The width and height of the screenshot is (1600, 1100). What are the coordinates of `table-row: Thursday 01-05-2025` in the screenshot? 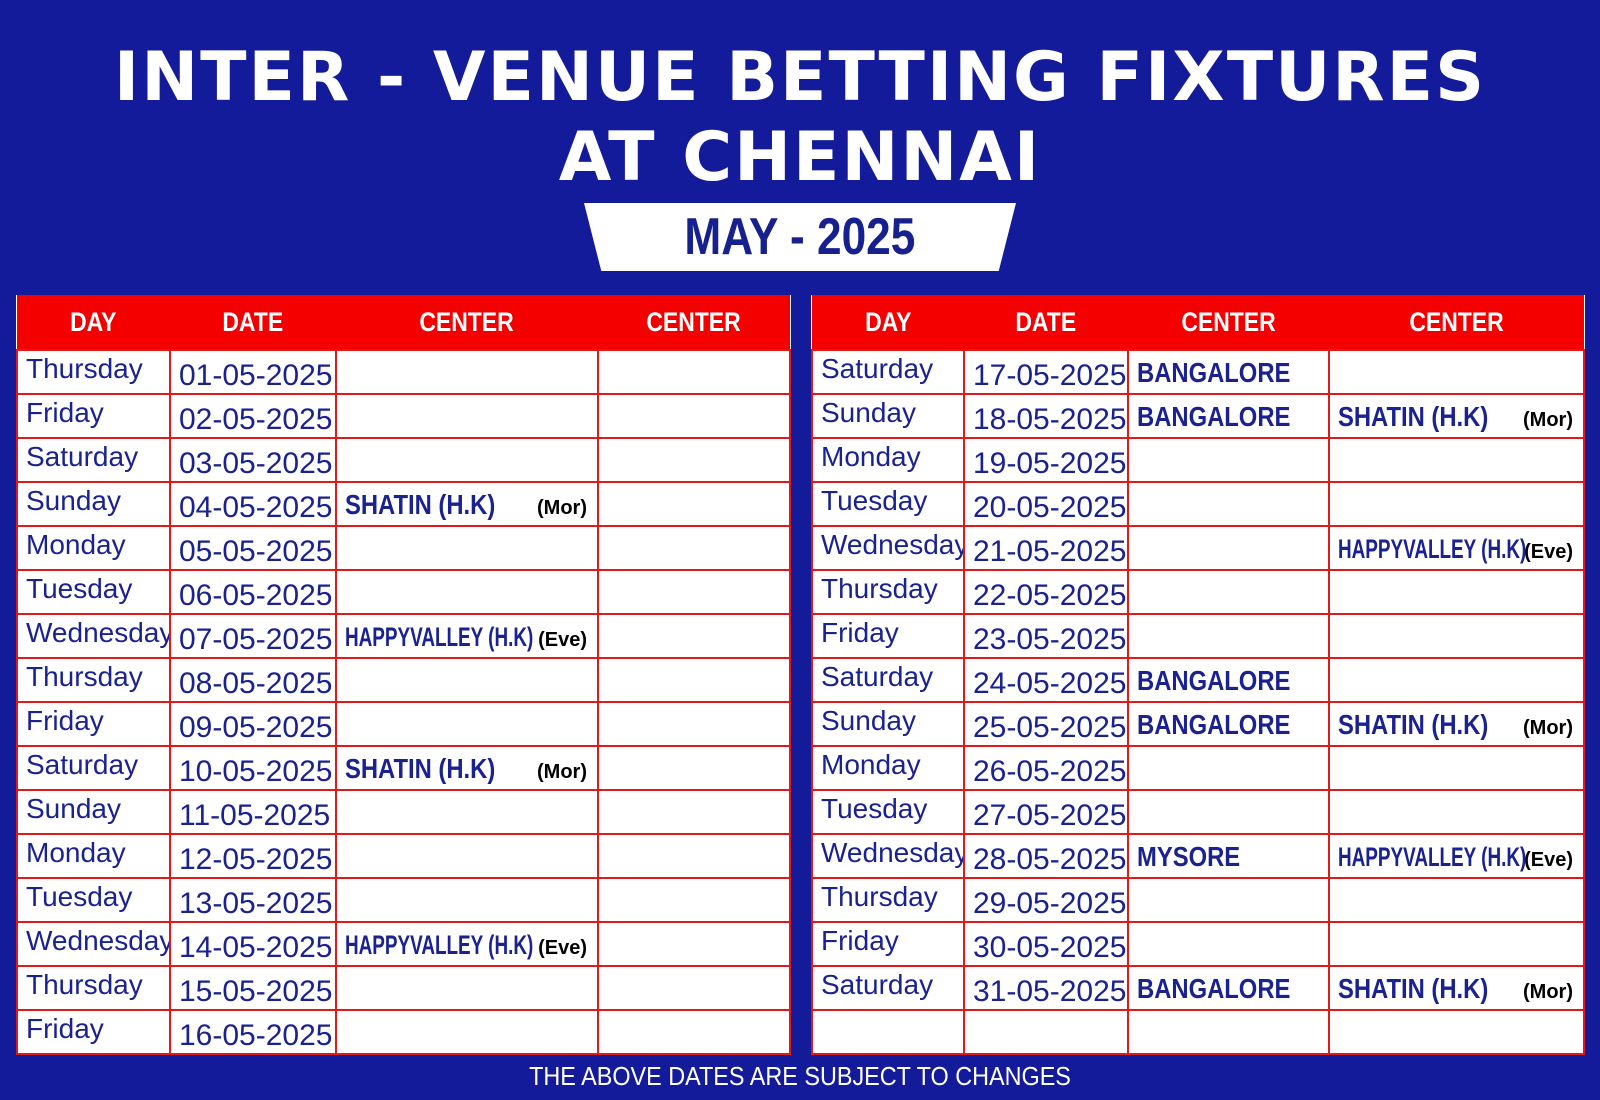 It's located at (403, 372).